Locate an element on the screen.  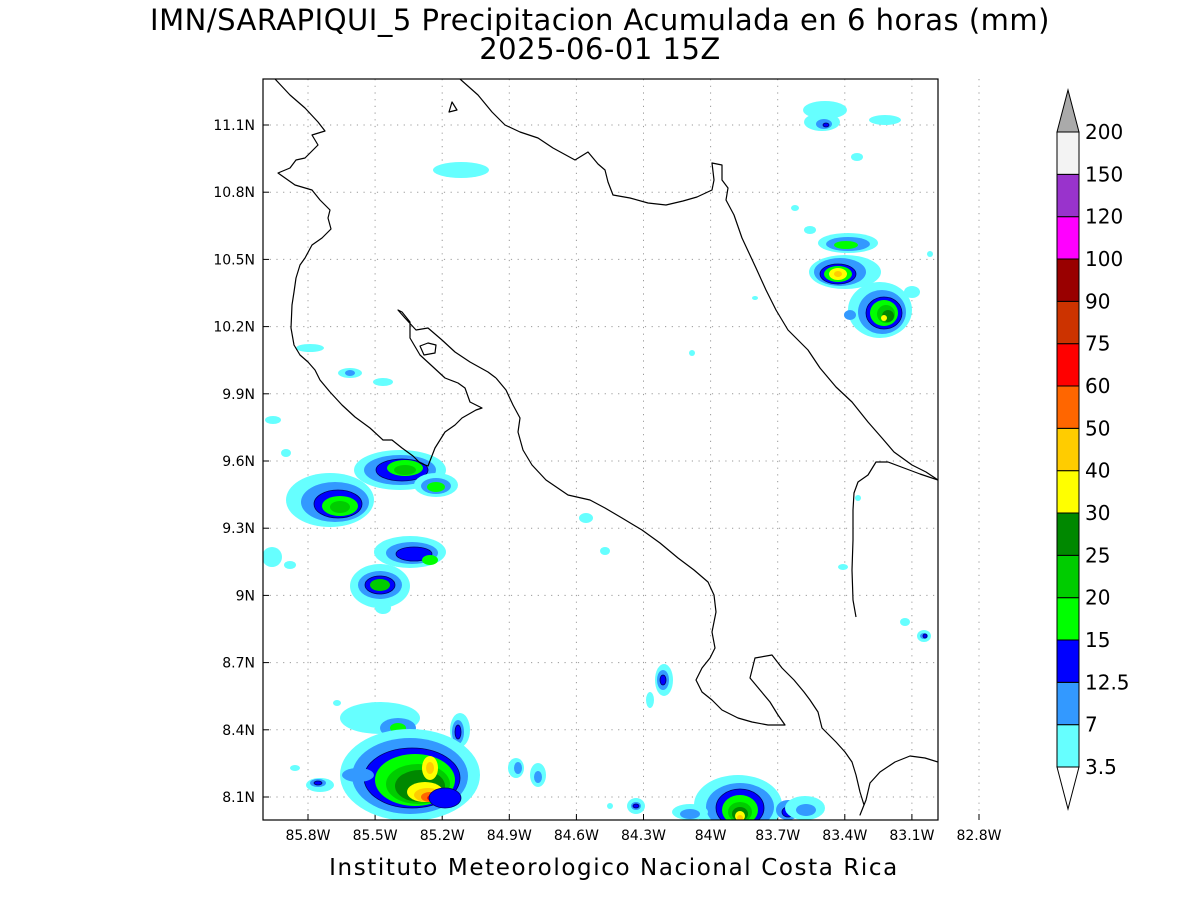
lat-tick-label: 10.8N is located at coordinates (234, 193).